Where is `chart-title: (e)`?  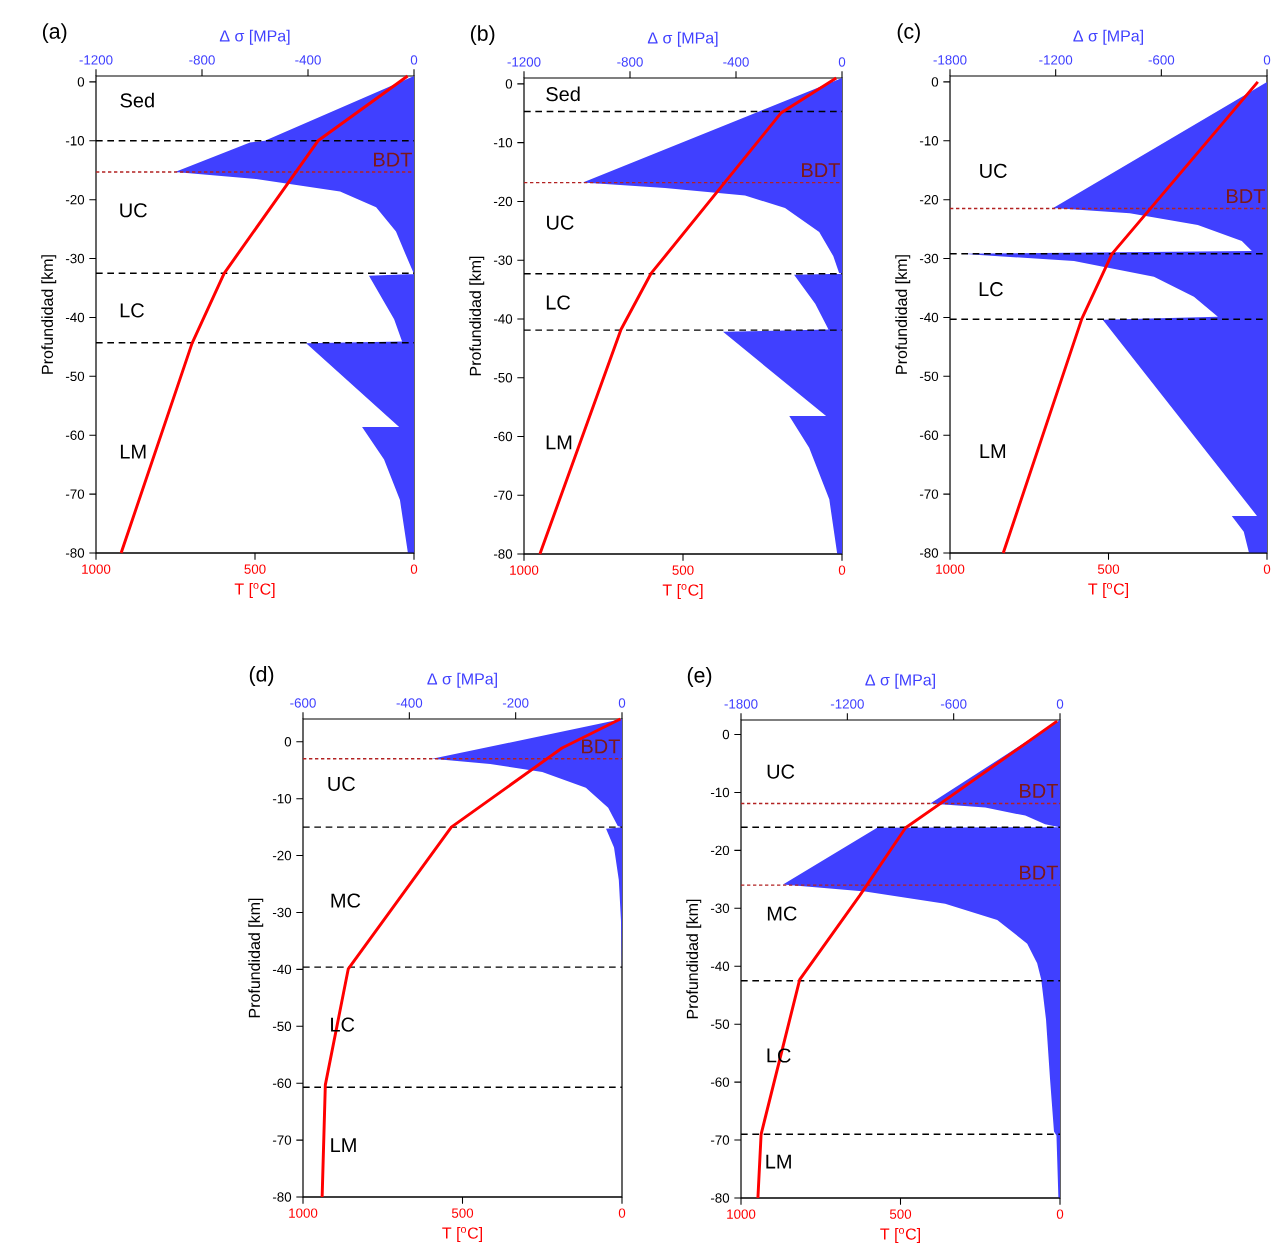 chart-title: (e) is located at coordinates (699, 677).